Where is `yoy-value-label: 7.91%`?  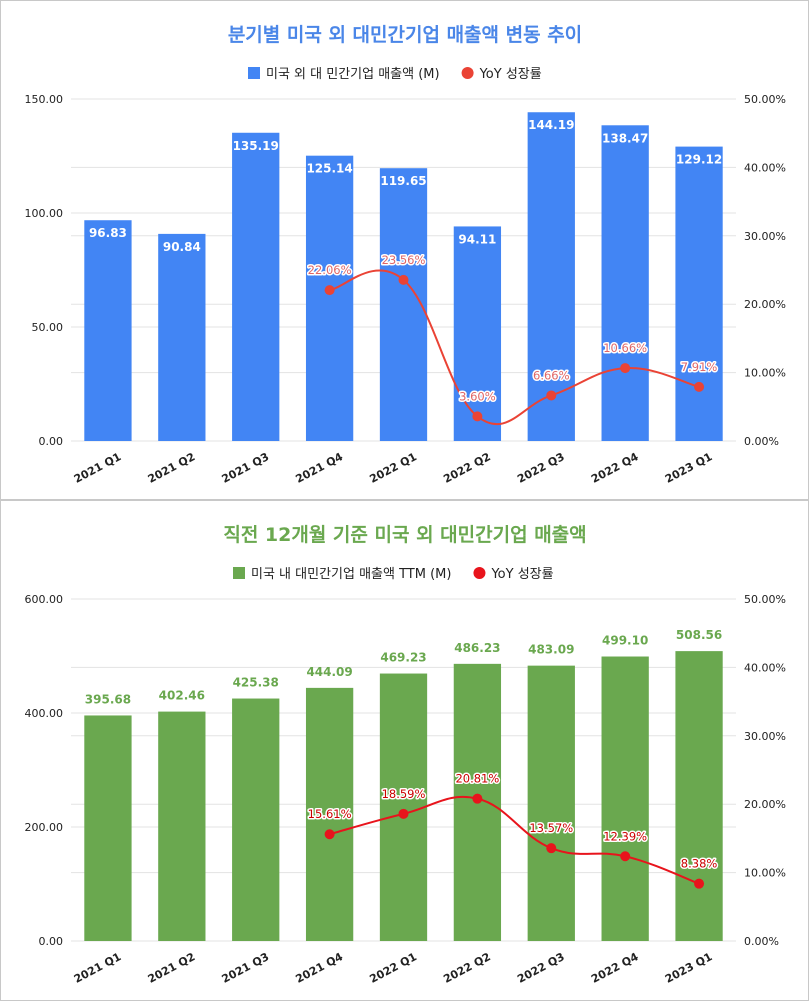
yoy-value-label: 7.91% is located at coordinates (699, 367).